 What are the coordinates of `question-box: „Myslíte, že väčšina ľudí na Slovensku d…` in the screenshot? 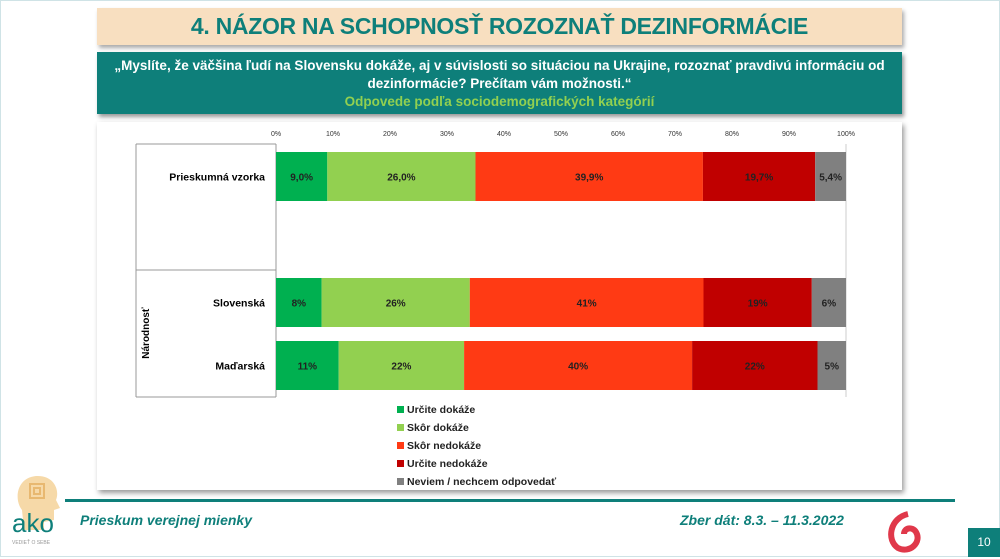 It's located at (499, 83).